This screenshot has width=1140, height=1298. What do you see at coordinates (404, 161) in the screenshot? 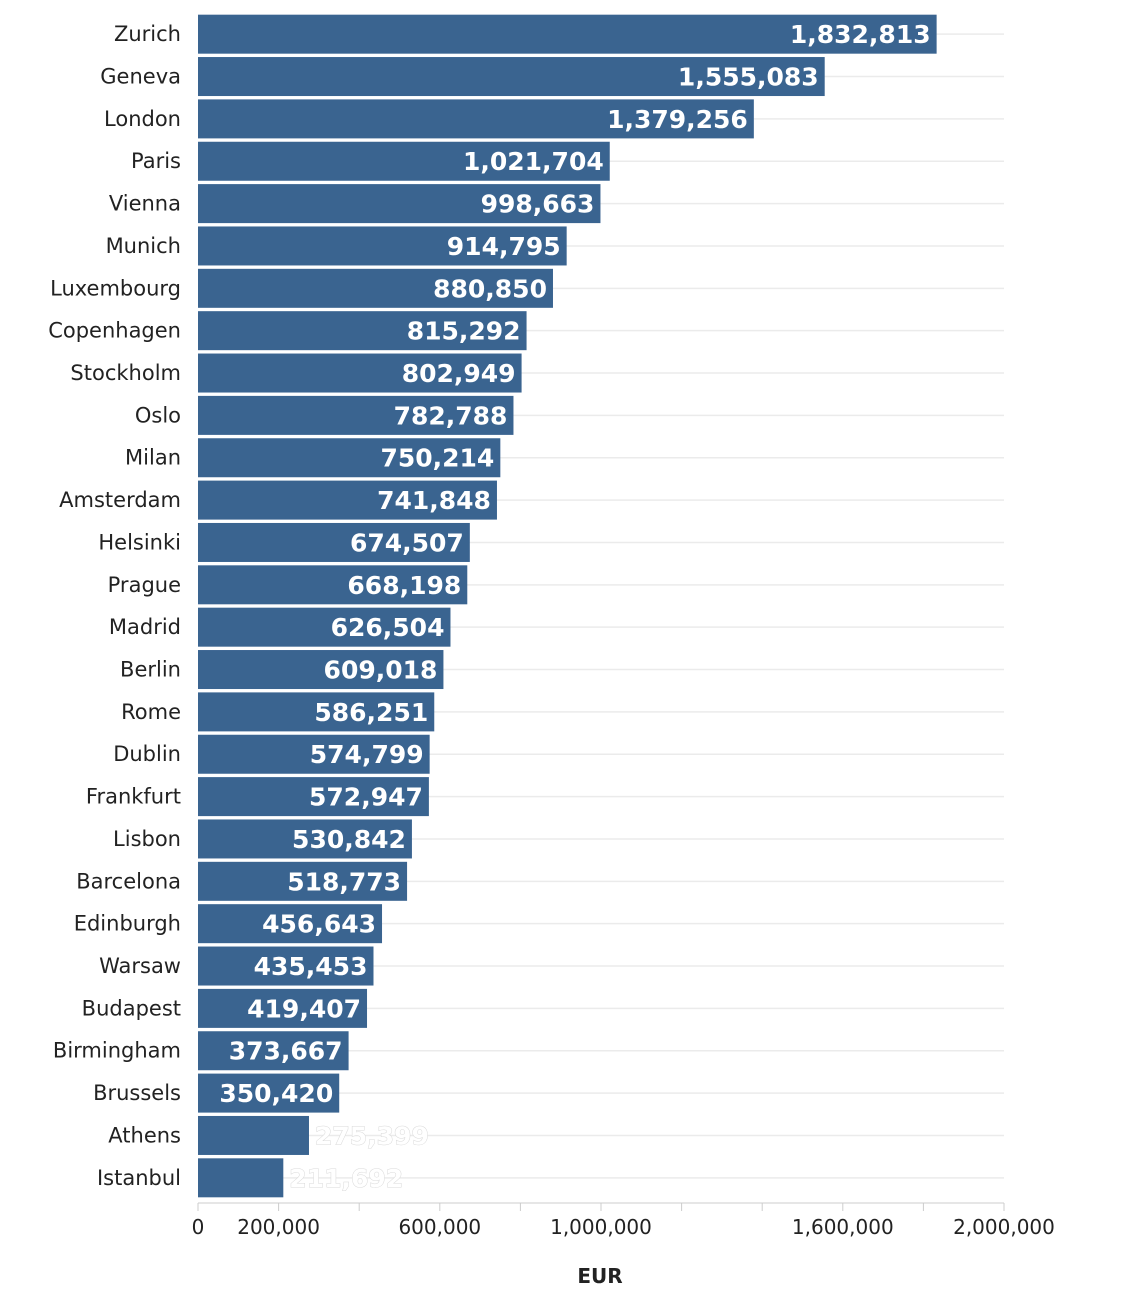
I see `bar-paris` at bounding box center [404, 161].